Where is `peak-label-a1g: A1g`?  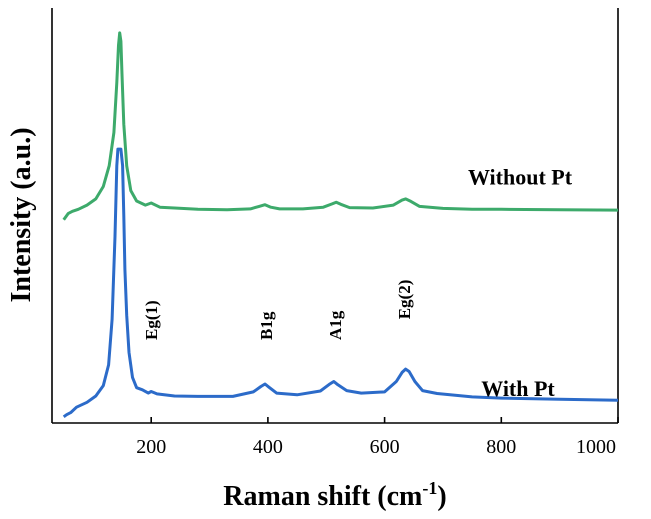
peak-label-a1g: A1g is located at coordinates (335, 325).